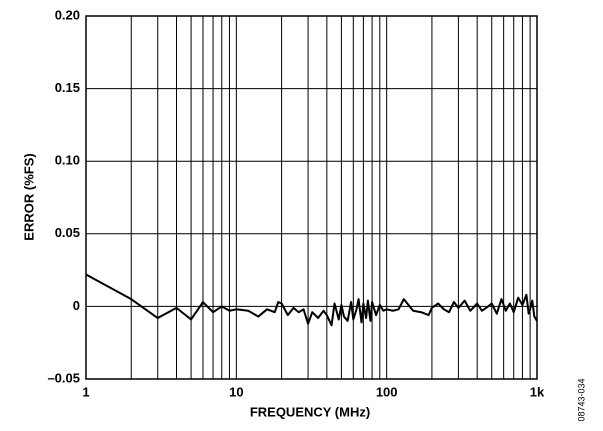 The image size is (603, 431). I want to click on y-axis-label: ERROR (%FS), so click(28, 196).